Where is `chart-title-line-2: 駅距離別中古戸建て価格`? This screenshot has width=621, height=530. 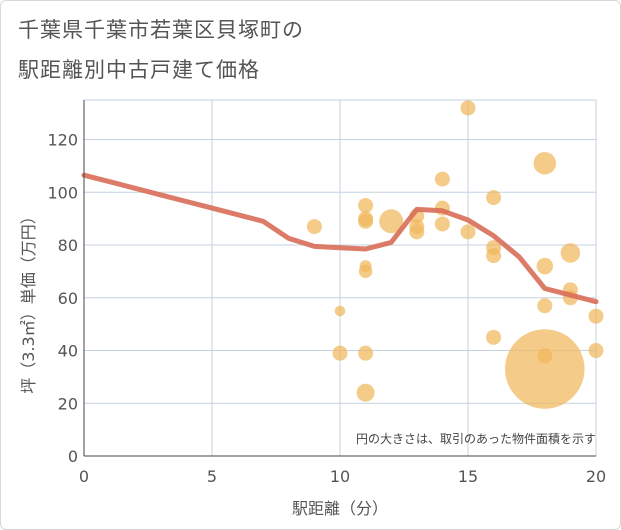
chart-title-line-2: 駅距離別中古戸建て価格 is located at coordinates (139, 70).